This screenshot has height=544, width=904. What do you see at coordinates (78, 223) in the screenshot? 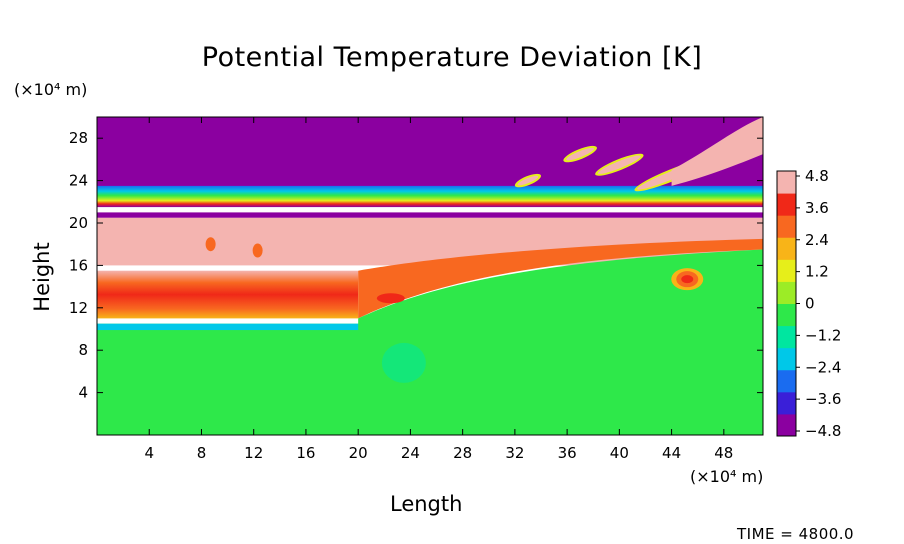
I see `y-tick-label: 20` at bounding box center [78, 223].